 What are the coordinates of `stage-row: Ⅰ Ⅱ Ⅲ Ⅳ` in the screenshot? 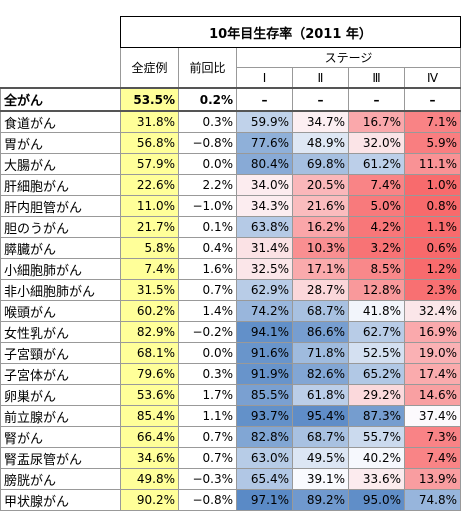 It's located at (231, 78).